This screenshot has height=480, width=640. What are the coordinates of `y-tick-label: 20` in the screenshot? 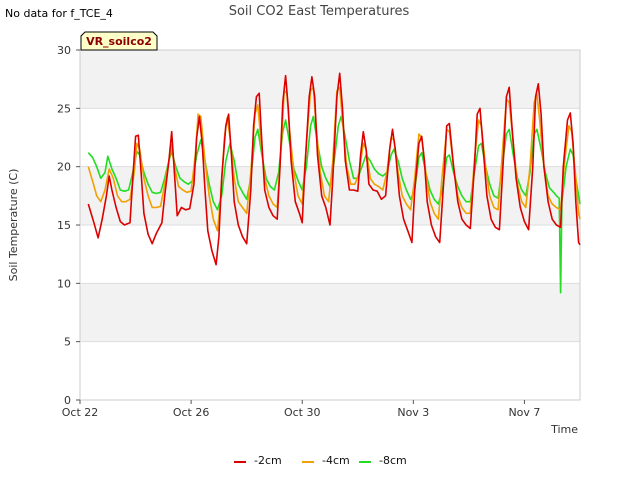 It's located at (64, 167).